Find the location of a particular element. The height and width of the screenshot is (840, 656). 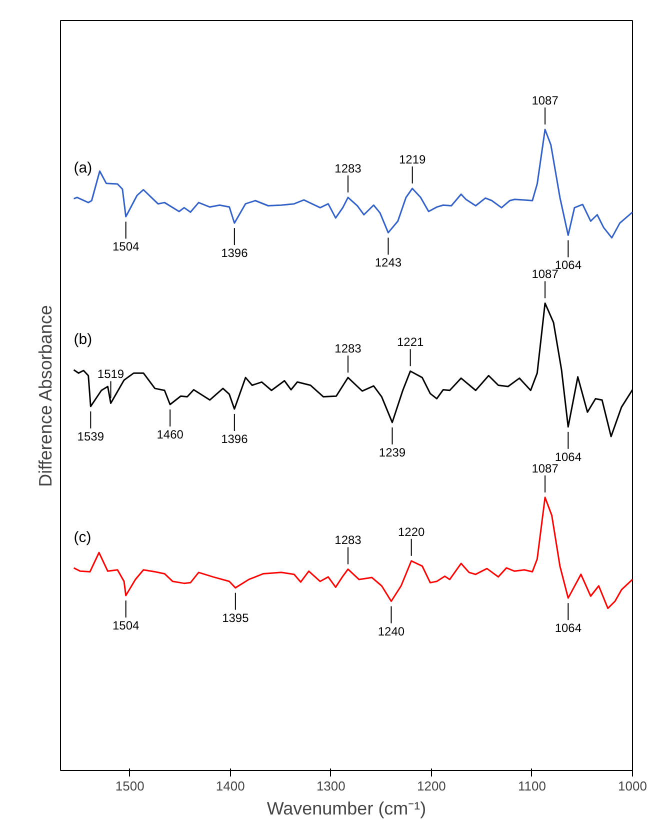

annotation: 1220 is located at coordinates (412, 531).